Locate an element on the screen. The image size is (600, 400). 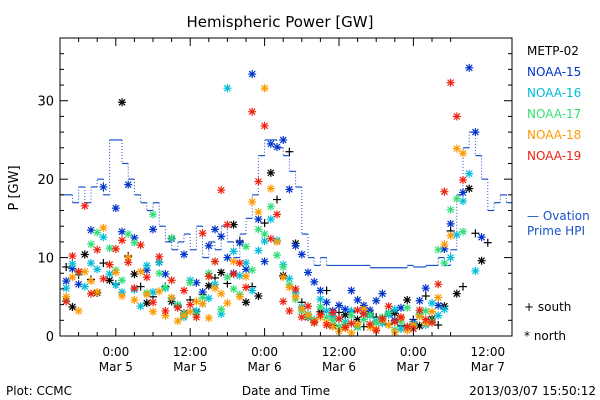
y-tick-label: 30 is located at coordinates (45, 102).